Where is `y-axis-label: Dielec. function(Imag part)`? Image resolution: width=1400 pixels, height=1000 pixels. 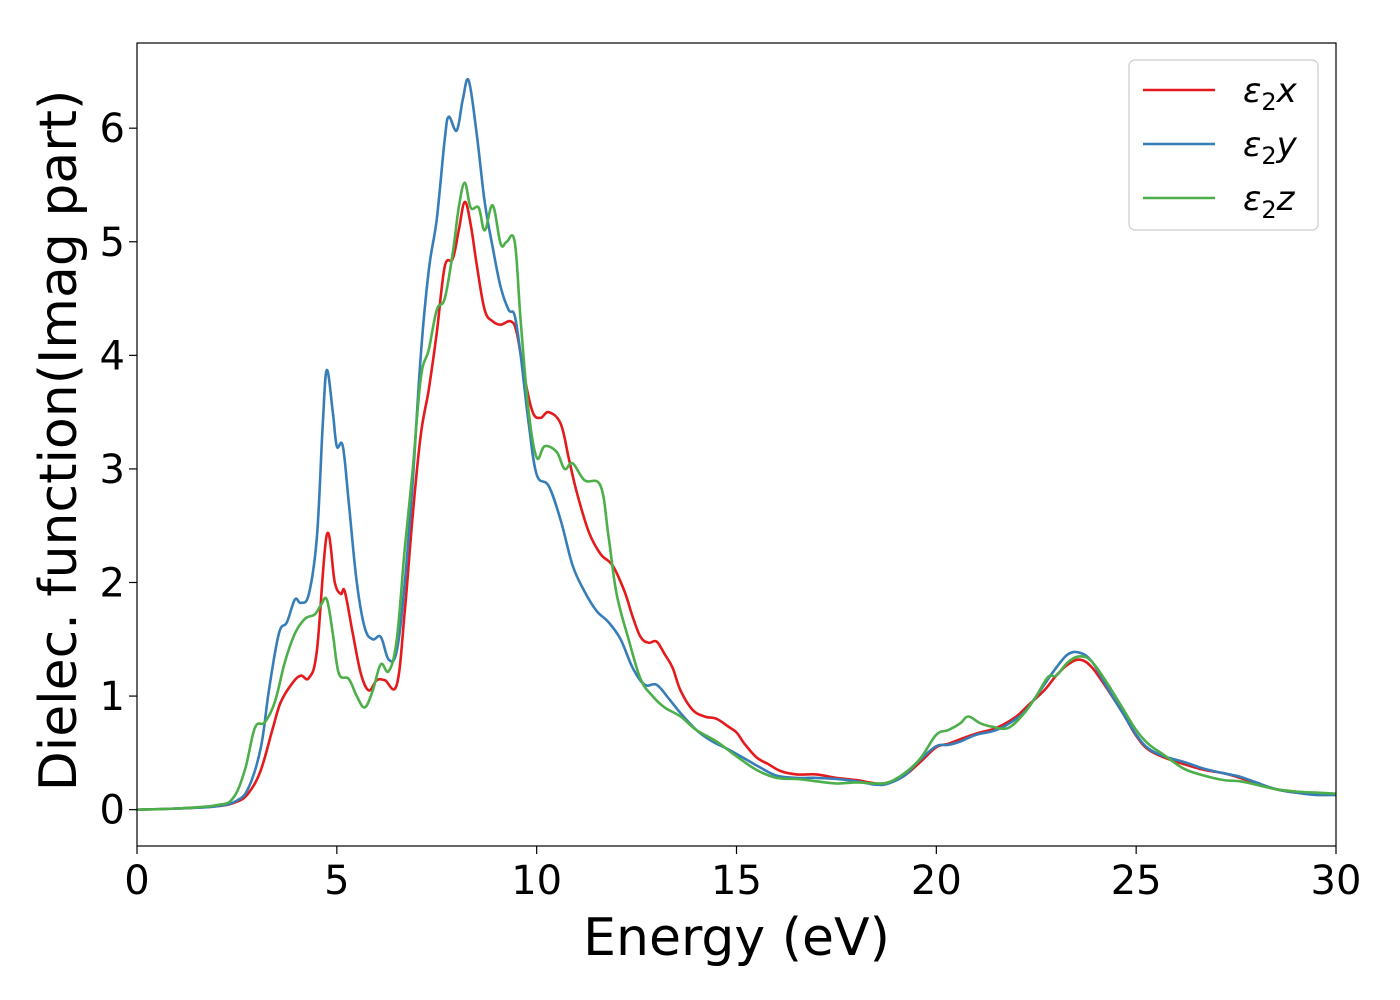
y-axis-label: Dielec. function(Imag part) is located at coordinates (59, 441).